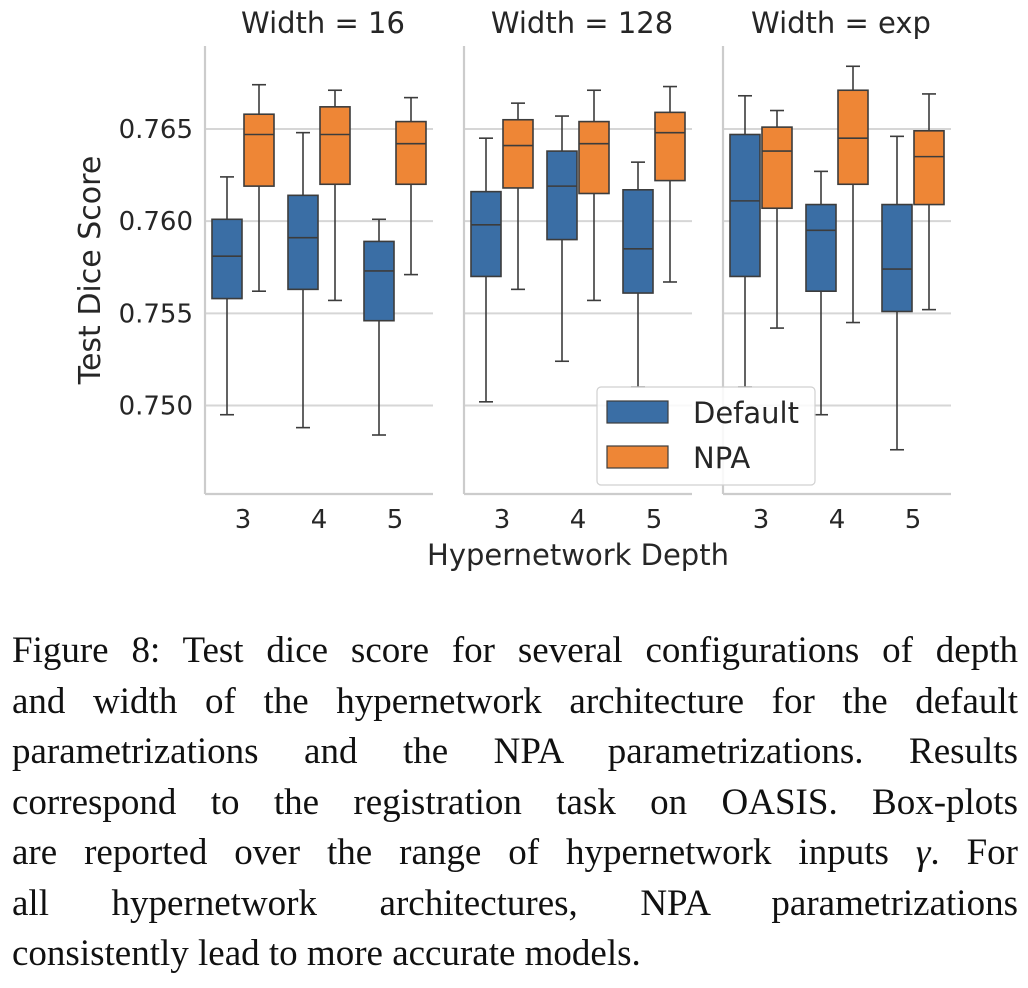 This screenshot has height=988, width=1028. I want to click on legend: Default NPA, so click(706, 436).